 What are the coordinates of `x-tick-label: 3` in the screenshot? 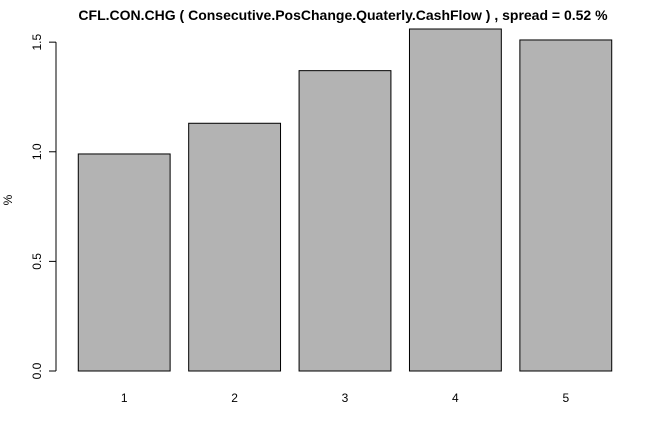 It's located at (345, 398).